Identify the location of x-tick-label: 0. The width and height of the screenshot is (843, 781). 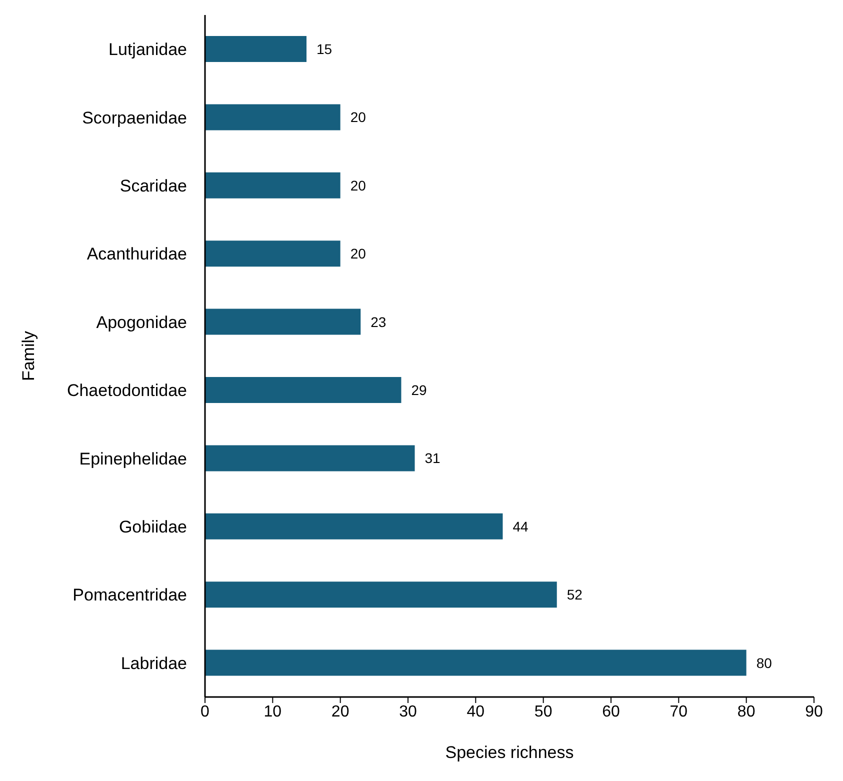
(205, 711).